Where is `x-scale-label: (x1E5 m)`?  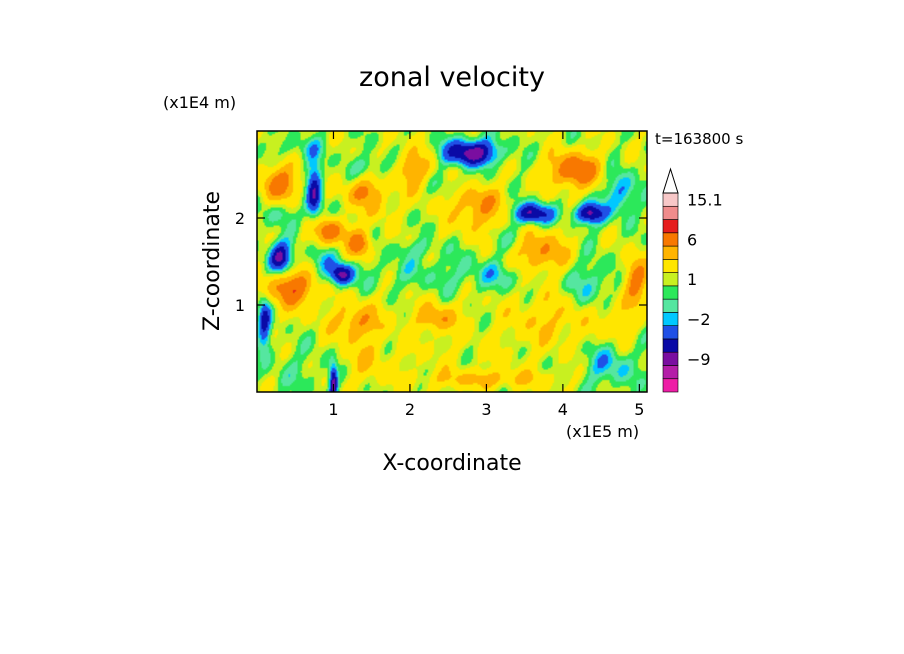
x-scale-label: (x1E5 m) is located at coordinates (602, 431).